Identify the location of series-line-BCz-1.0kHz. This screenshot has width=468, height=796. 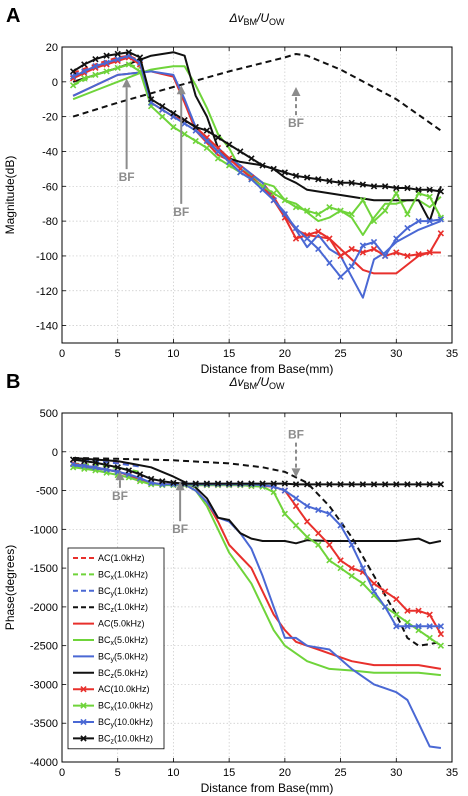
(257, 92).